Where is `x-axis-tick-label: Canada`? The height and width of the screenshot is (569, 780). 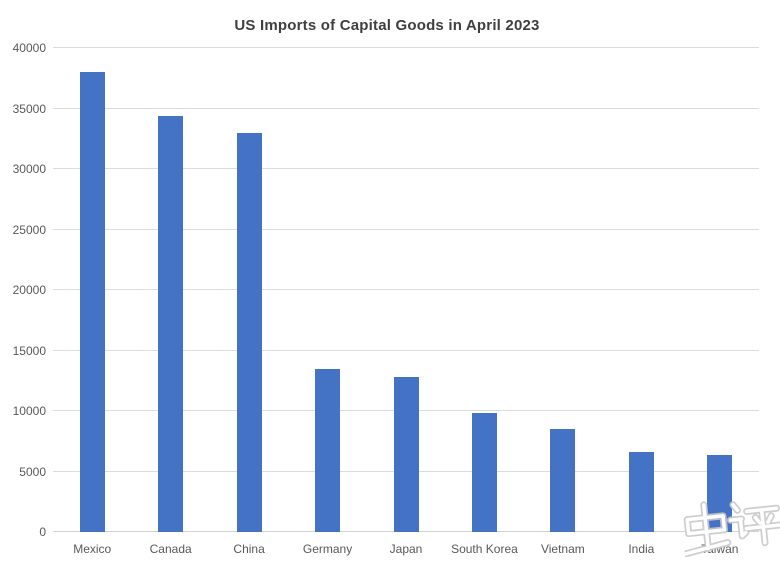 x-axis-tick-label: Canada is located at coordinates (170, 549).